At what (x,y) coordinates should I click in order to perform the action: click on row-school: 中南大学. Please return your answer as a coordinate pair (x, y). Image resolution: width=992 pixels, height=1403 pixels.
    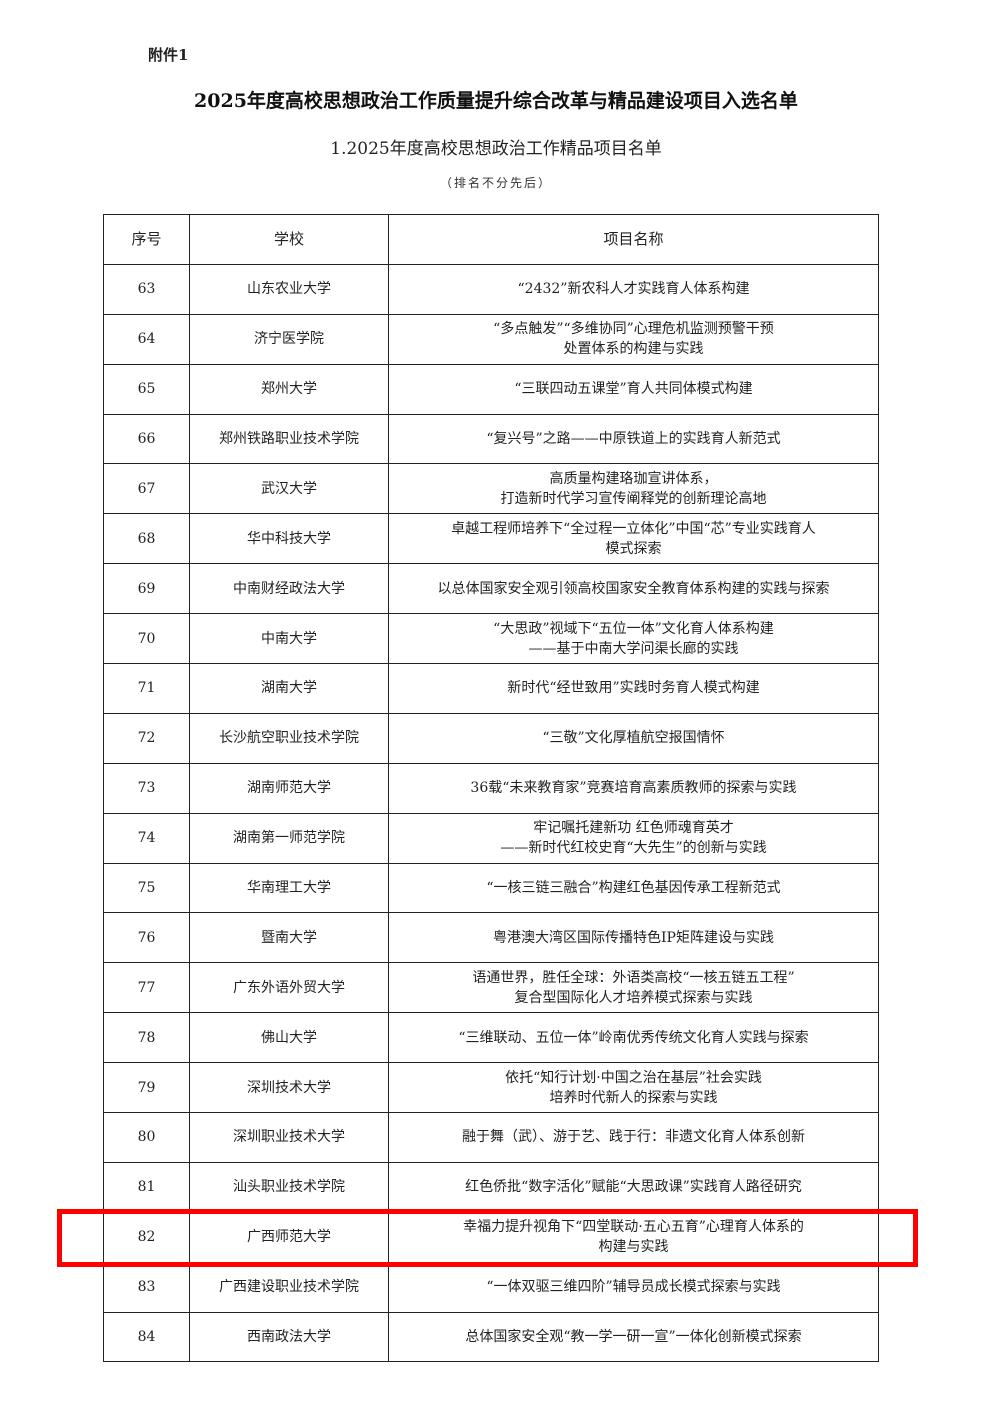
    Looking at the image, I should click on (289, 639).